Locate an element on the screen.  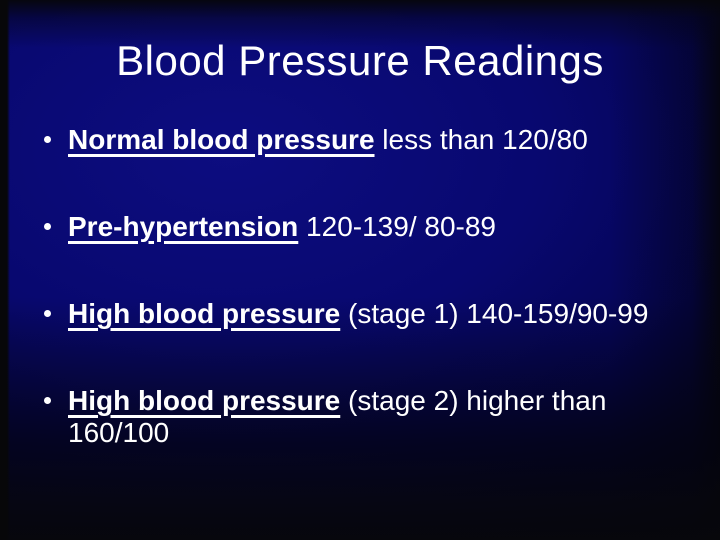
bullet-rest-text: less than 120/80 is located at coordinates (481, 139).